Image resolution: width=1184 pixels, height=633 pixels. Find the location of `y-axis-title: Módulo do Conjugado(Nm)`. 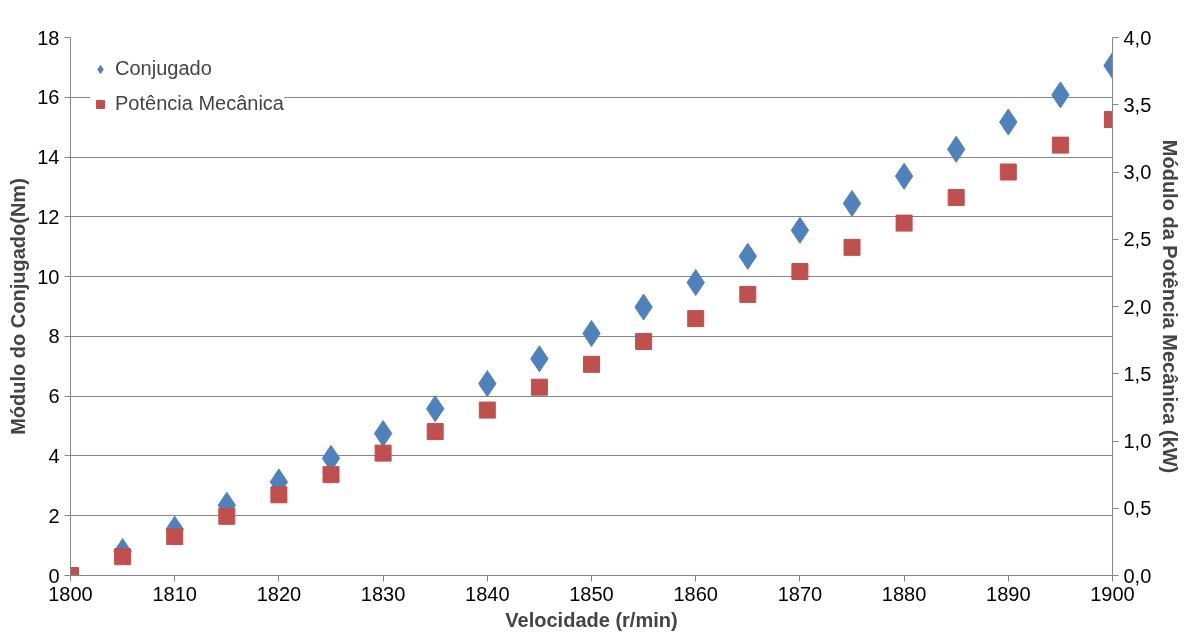

y-axis-title: Módulo do Conjugado(Nm) is located at coordinates (18, 306).